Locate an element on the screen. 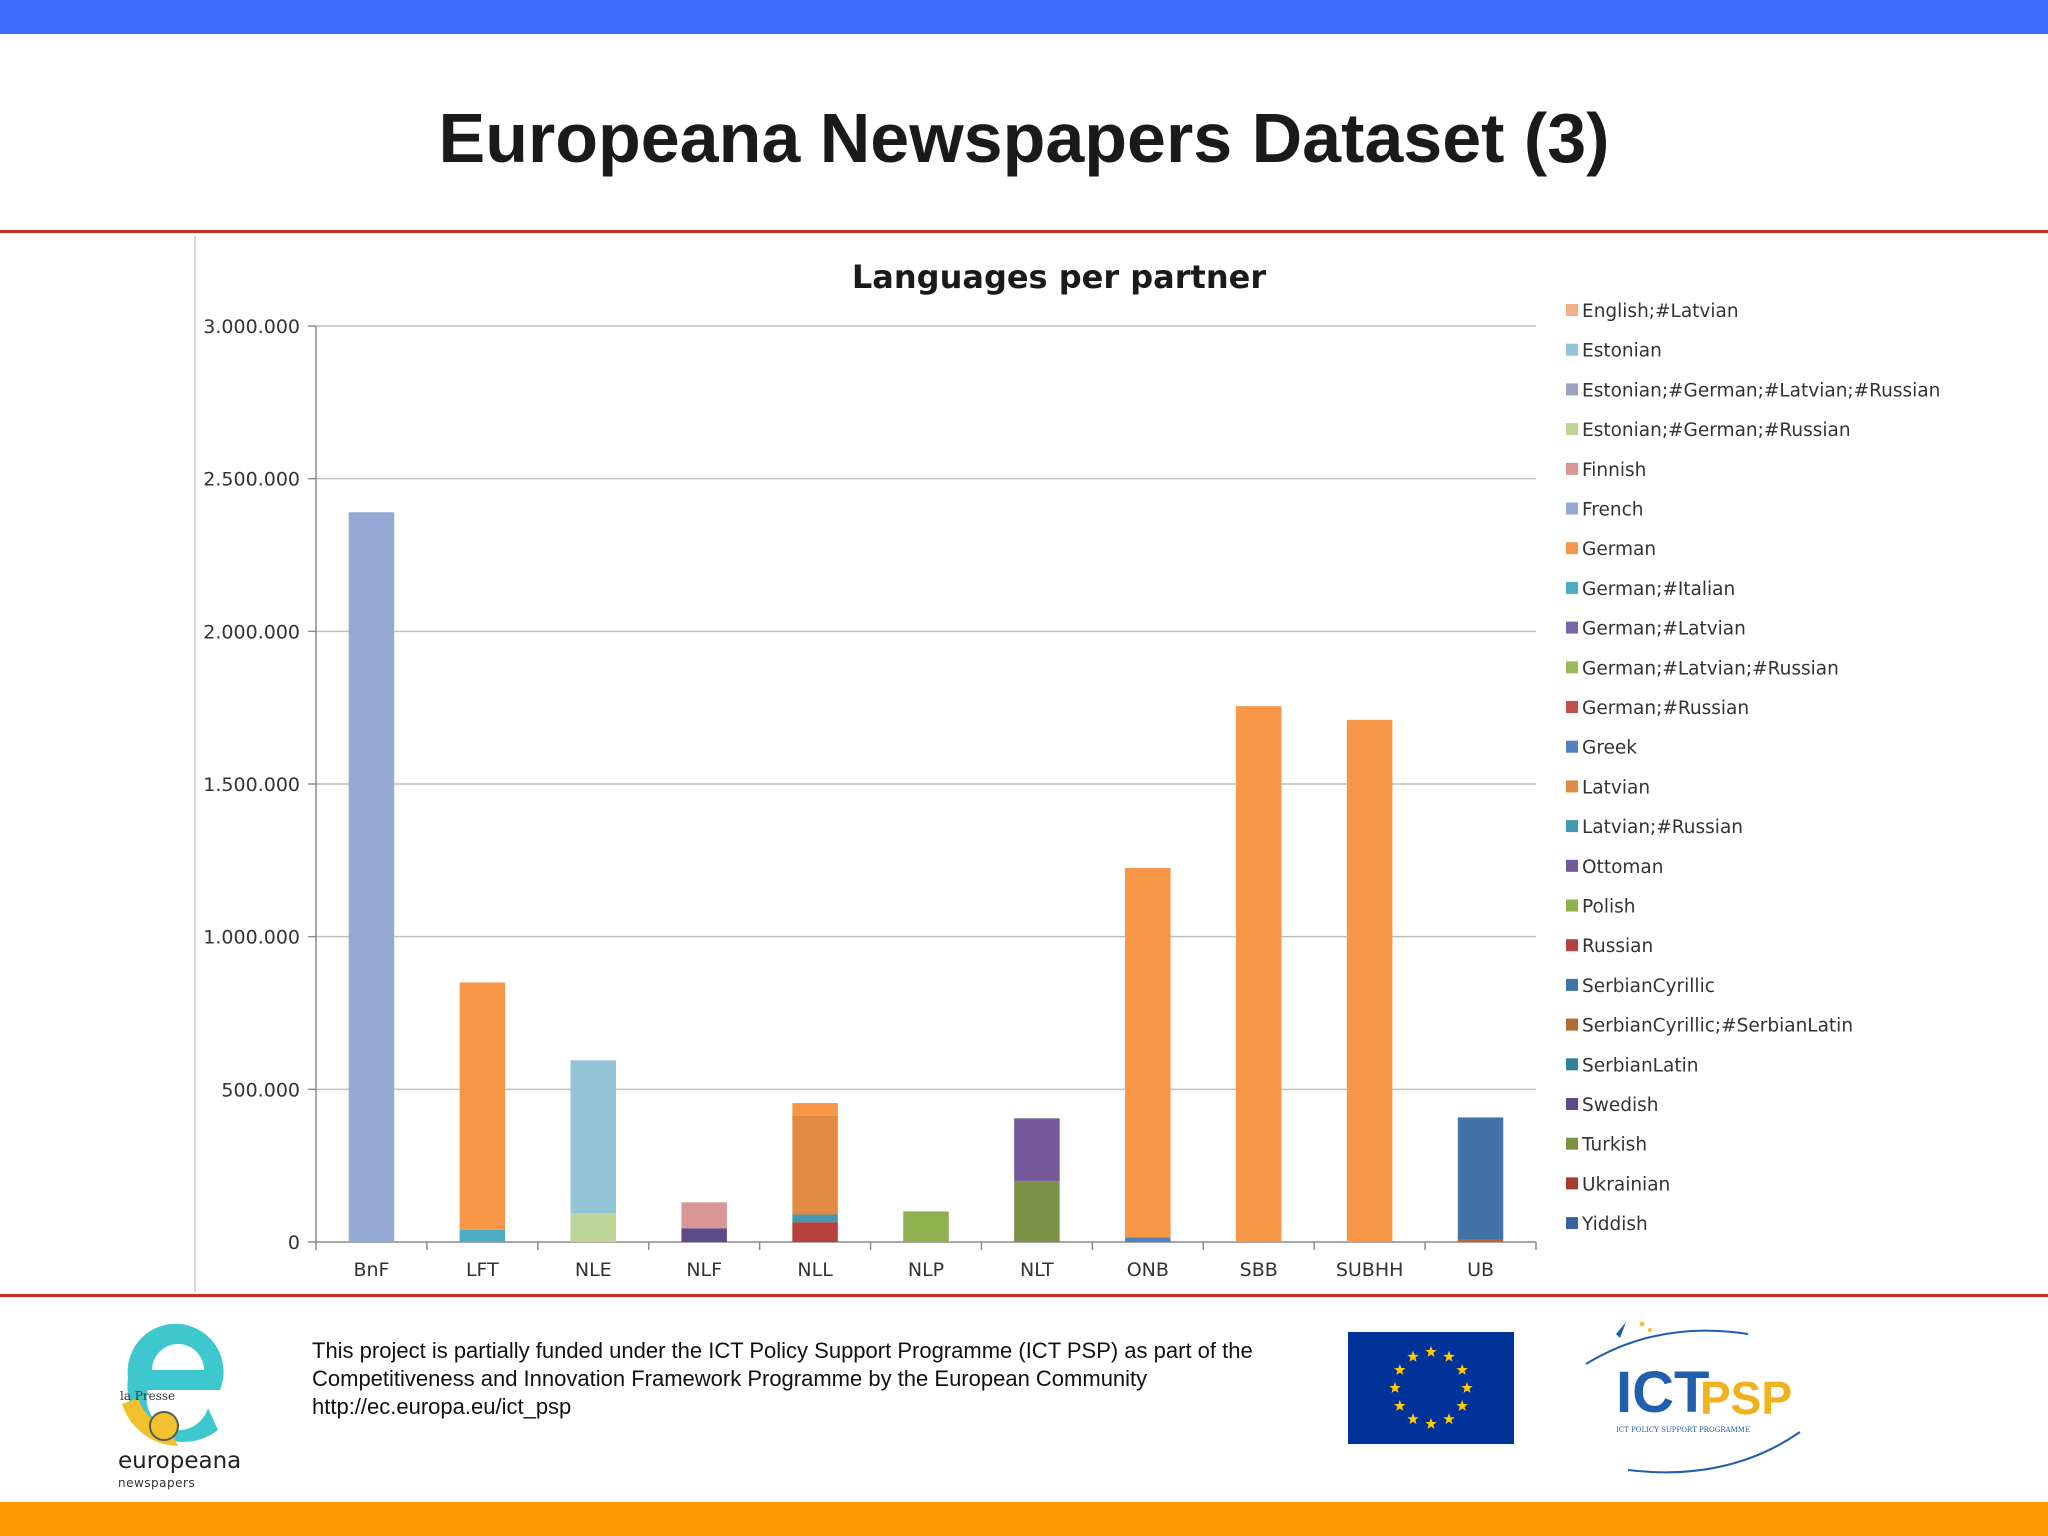  legend-label: Russian is located at coordinates (1617, 946).